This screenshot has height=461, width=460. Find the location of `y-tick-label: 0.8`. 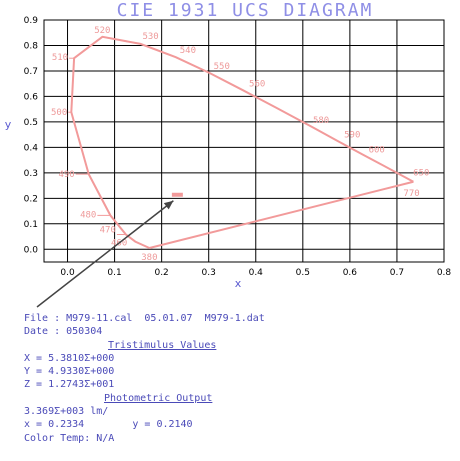

y-tick-label: 0.8 is located at coordinates (31, 46).